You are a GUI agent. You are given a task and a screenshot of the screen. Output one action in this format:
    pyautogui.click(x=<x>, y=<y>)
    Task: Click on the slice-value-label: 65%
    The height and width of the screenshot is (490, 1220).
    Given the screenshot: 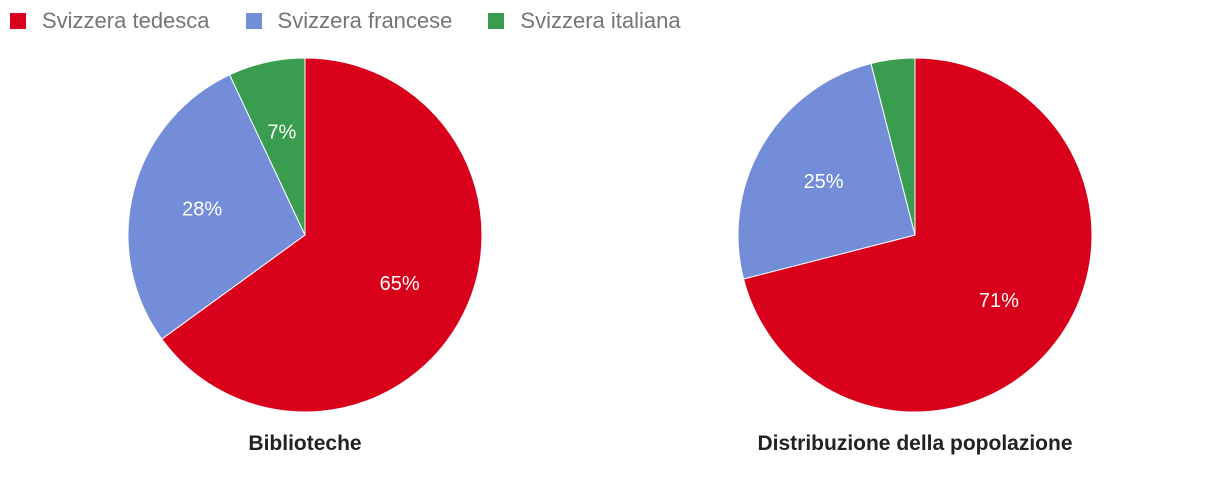 What is the action you would take?
    pyautogui.click(x=400, y=284)
    